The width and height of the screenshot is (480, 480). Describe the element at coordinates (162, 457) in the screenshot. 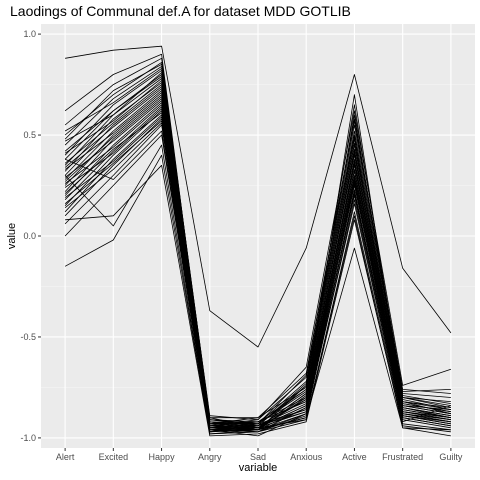

I see `x-tick-label: Happy` at that location.